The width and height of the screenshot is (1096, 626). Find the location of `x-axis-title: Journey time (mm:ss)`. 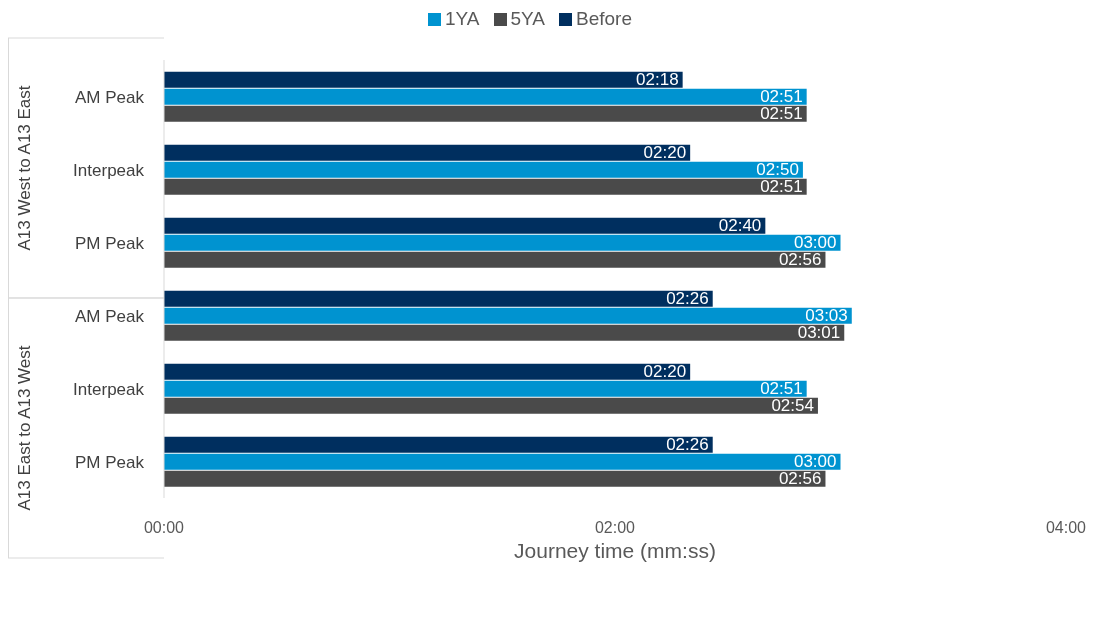

x-axis-title: Journey time (mm:ss) is located at coordinates (615, 550).